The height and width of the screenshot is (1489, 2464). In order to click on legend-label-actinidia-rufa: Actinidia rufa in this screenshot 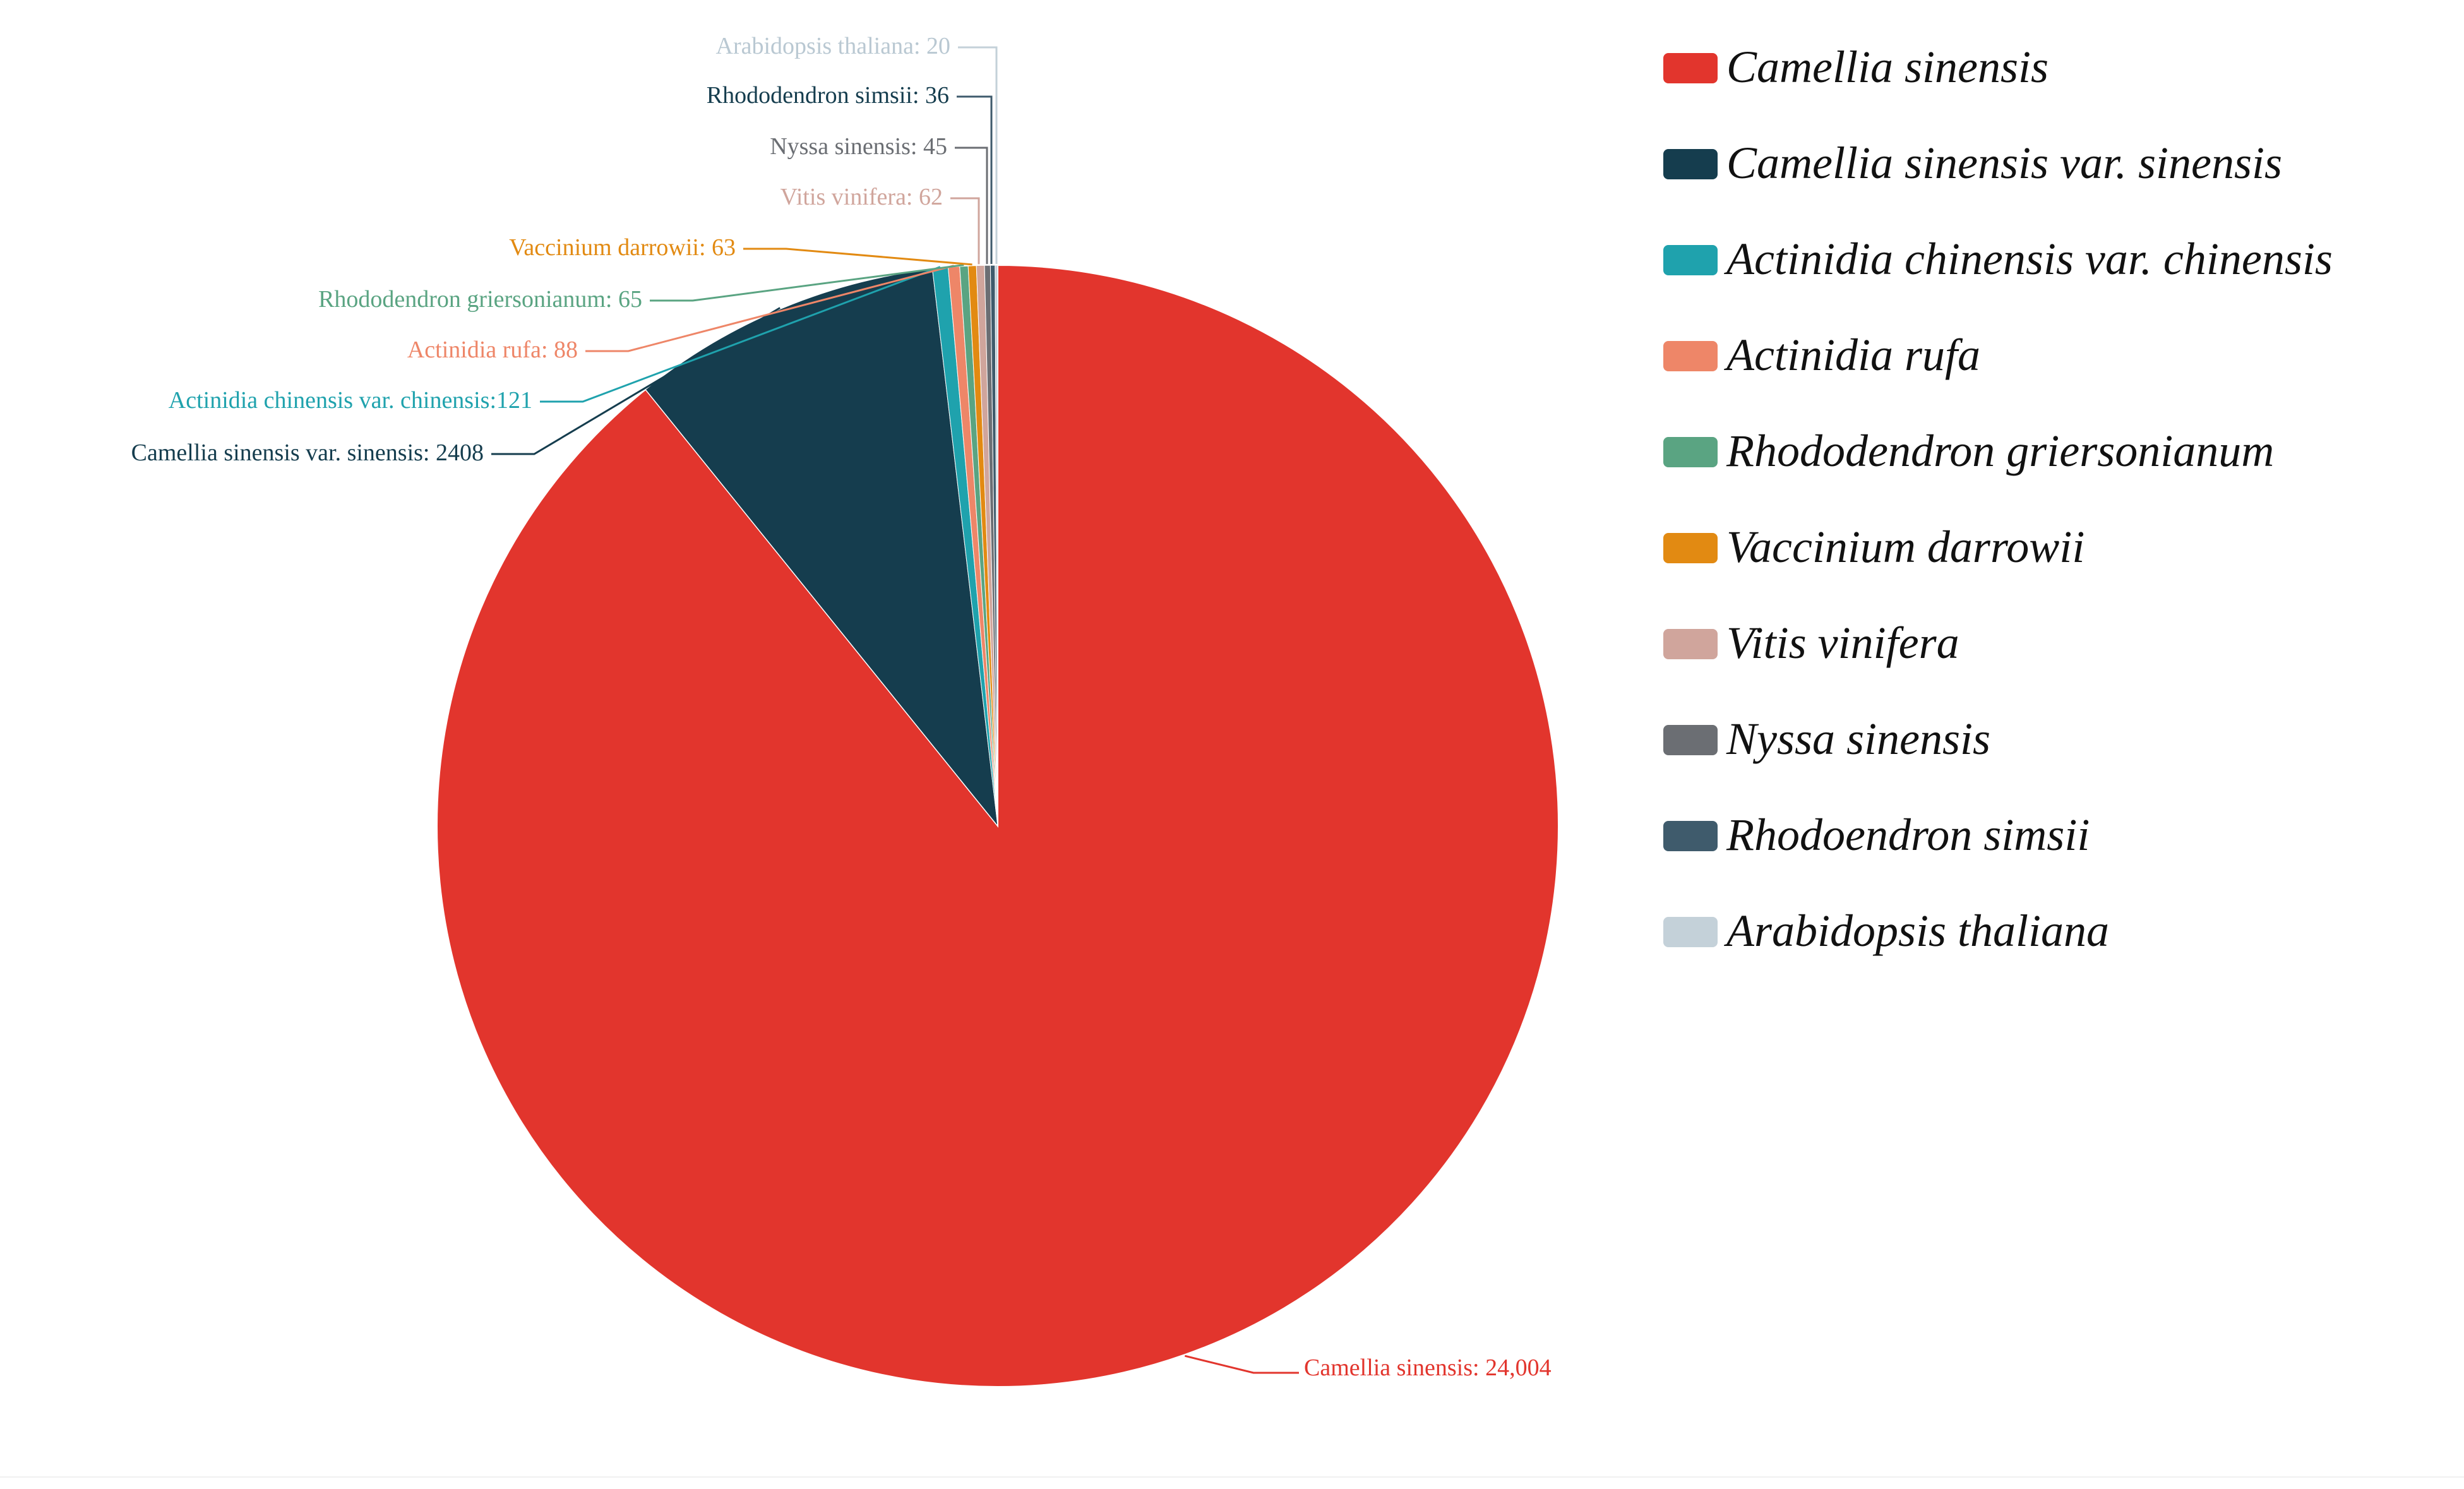, I will do `click(1852, 355)`.